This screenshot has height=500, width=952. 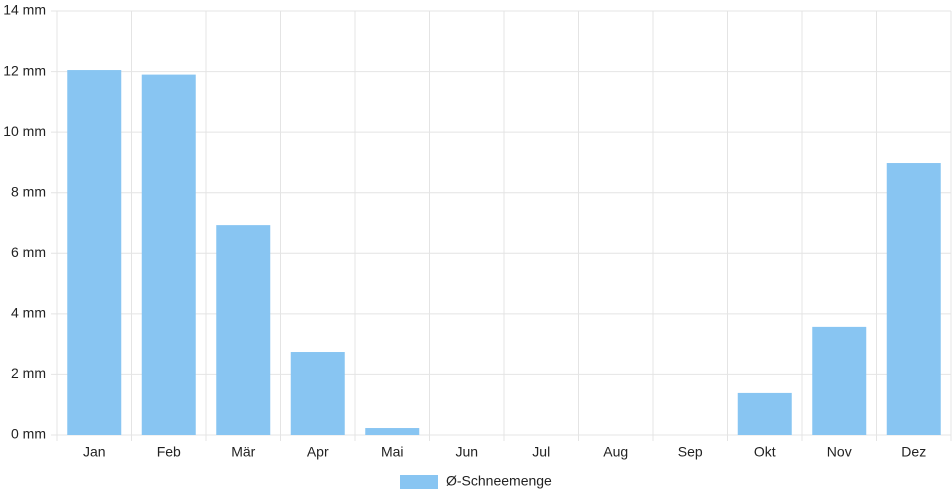 I want to click on x-tick-label: Jan, so click(x=94, y=452).